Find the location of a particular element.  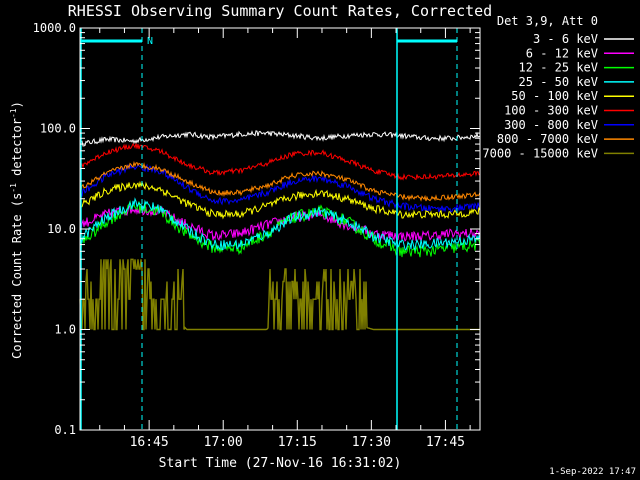

legend-label: 800 - 7000 keV is located at coordinates (547, 139).